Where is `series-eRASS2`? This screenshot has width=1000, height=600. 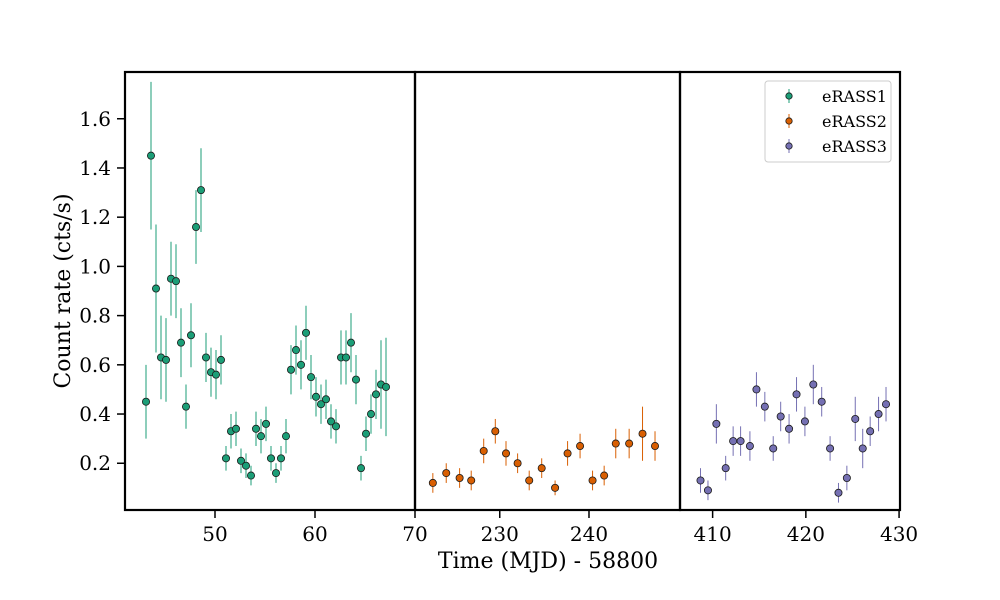
series-eRASS2 is located at coordinates (544, 451).